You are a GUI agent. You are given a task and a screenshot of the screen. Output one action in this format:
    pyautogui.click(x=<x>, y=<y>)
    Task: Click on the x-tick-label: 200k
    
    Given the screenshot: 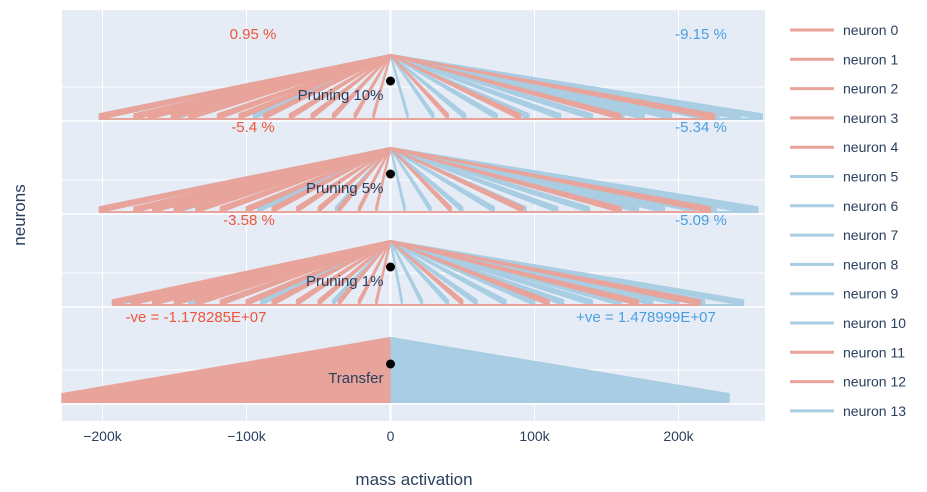 What is the action you would take?
    pyautogui.click(x=678, y=436)
    